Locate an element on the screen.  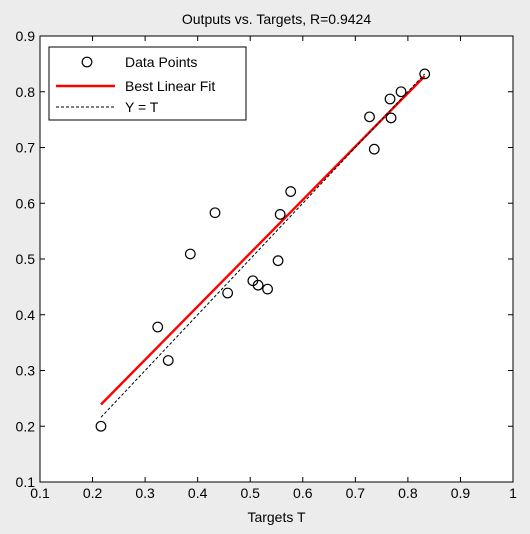
x-axis-label: Targets T is located at coordinates (276, 517).